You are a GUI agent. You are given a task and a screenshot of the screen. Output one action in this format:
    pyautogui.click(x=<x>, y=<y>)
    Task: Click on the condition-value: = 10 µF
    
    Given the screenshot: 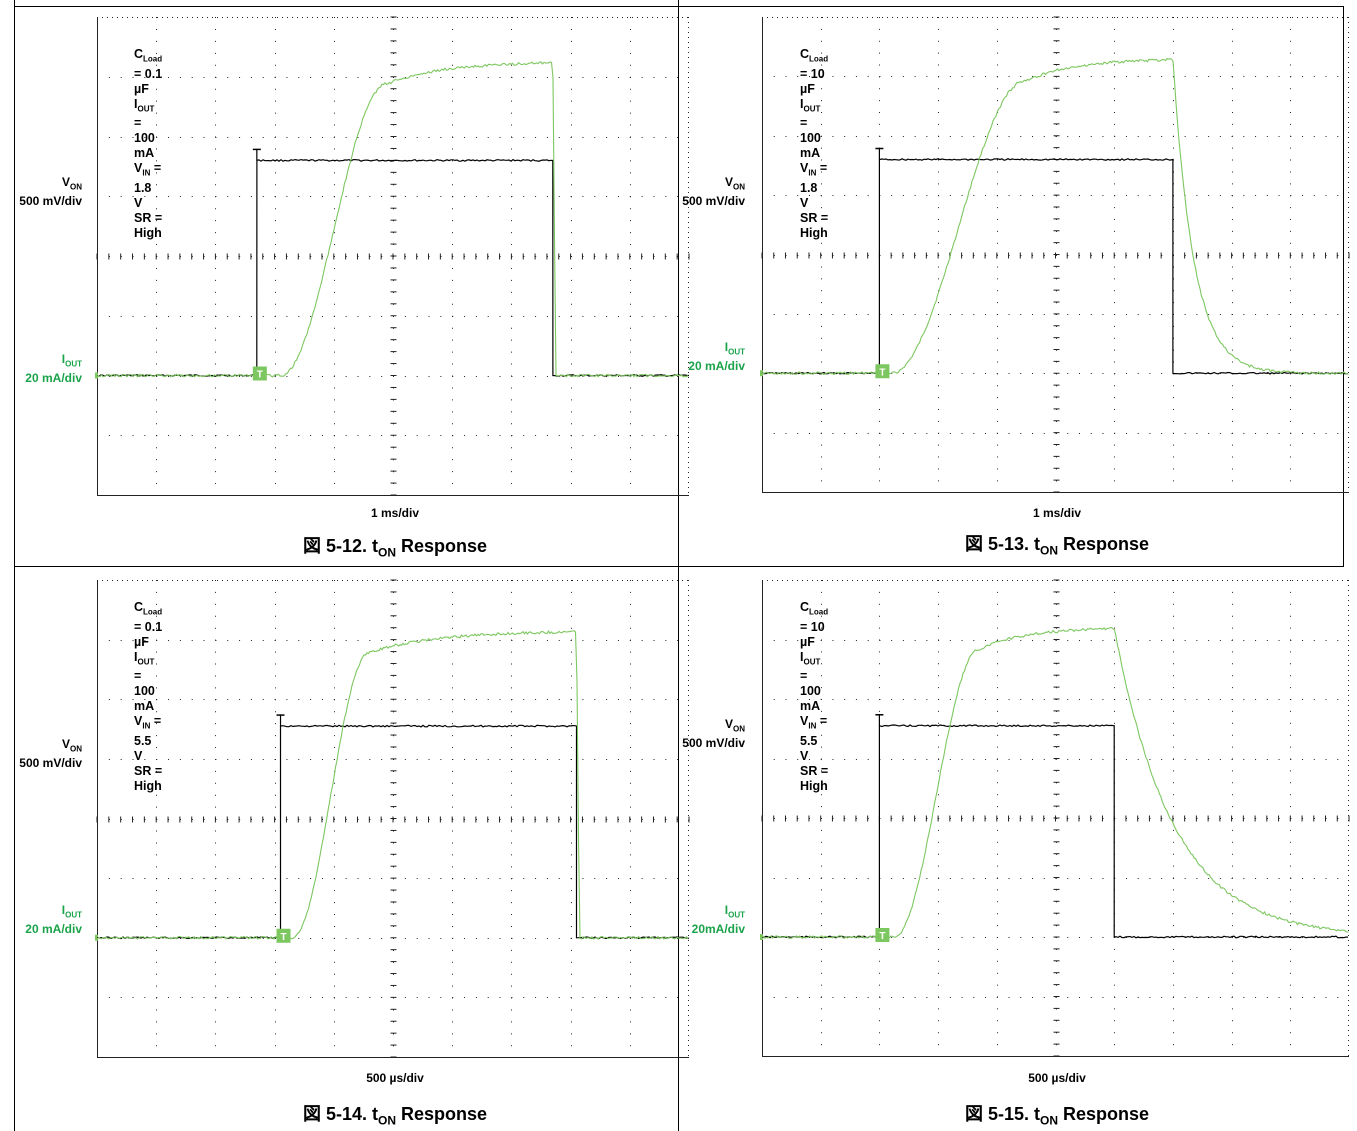 What is the action you would take?
    pyautogui.click(x=812, y=634)
    